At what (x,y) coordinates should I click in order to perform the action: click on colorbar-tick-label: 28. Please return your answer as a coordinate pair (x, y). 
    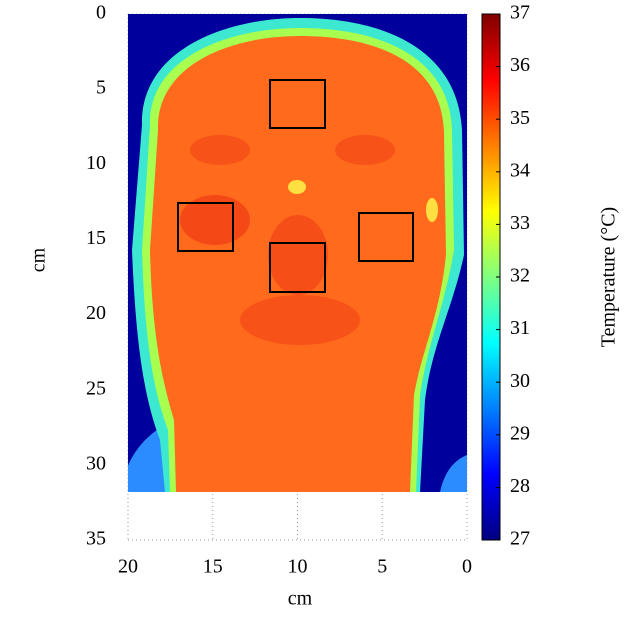
    Looking at the image, I should click on (520, 486).